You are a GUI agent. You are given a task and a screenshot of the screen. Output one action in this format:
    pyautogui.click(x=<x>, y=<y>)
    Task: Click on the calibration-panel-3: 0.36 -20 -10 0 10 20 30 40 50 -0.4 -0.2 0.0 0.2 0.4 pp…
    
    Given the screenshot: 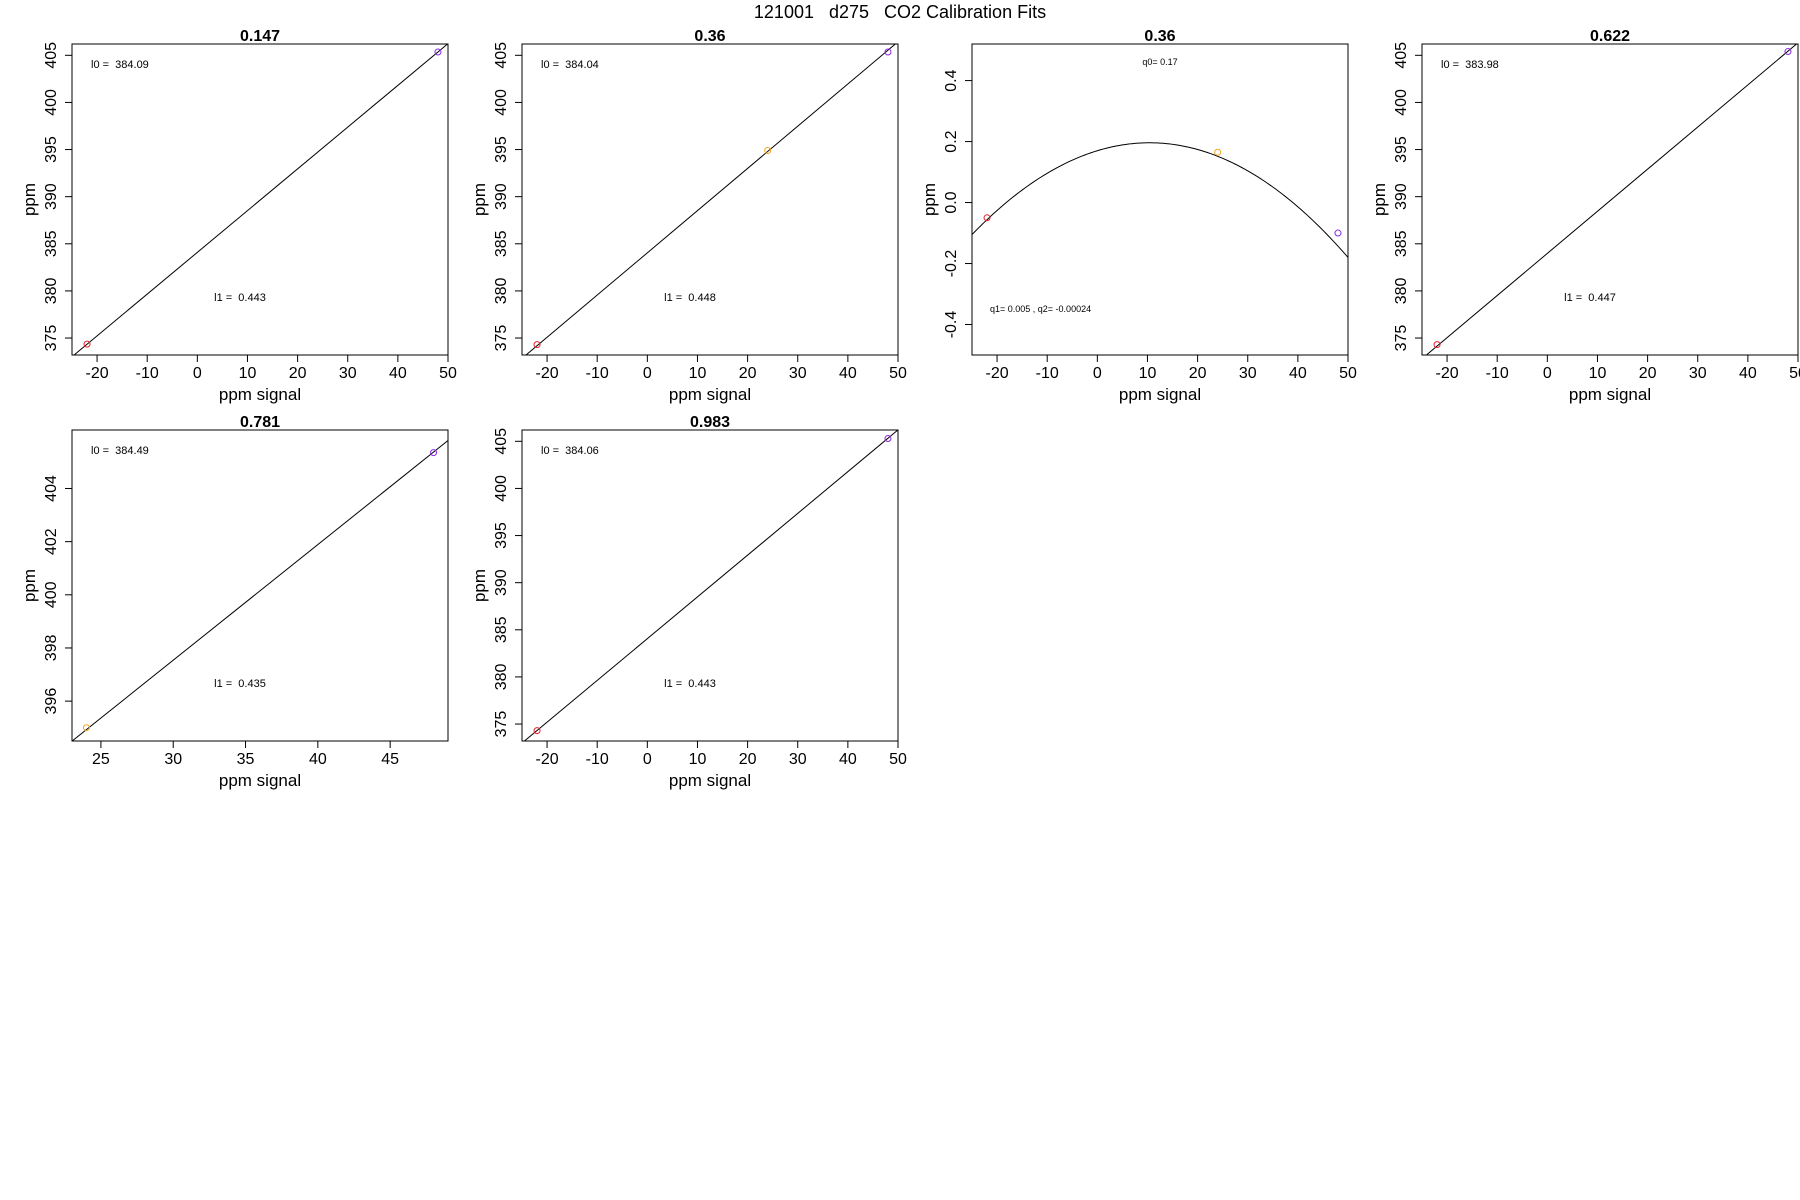 What is the action you would take?
    pyautogui.click(x=1138, y=216)
    